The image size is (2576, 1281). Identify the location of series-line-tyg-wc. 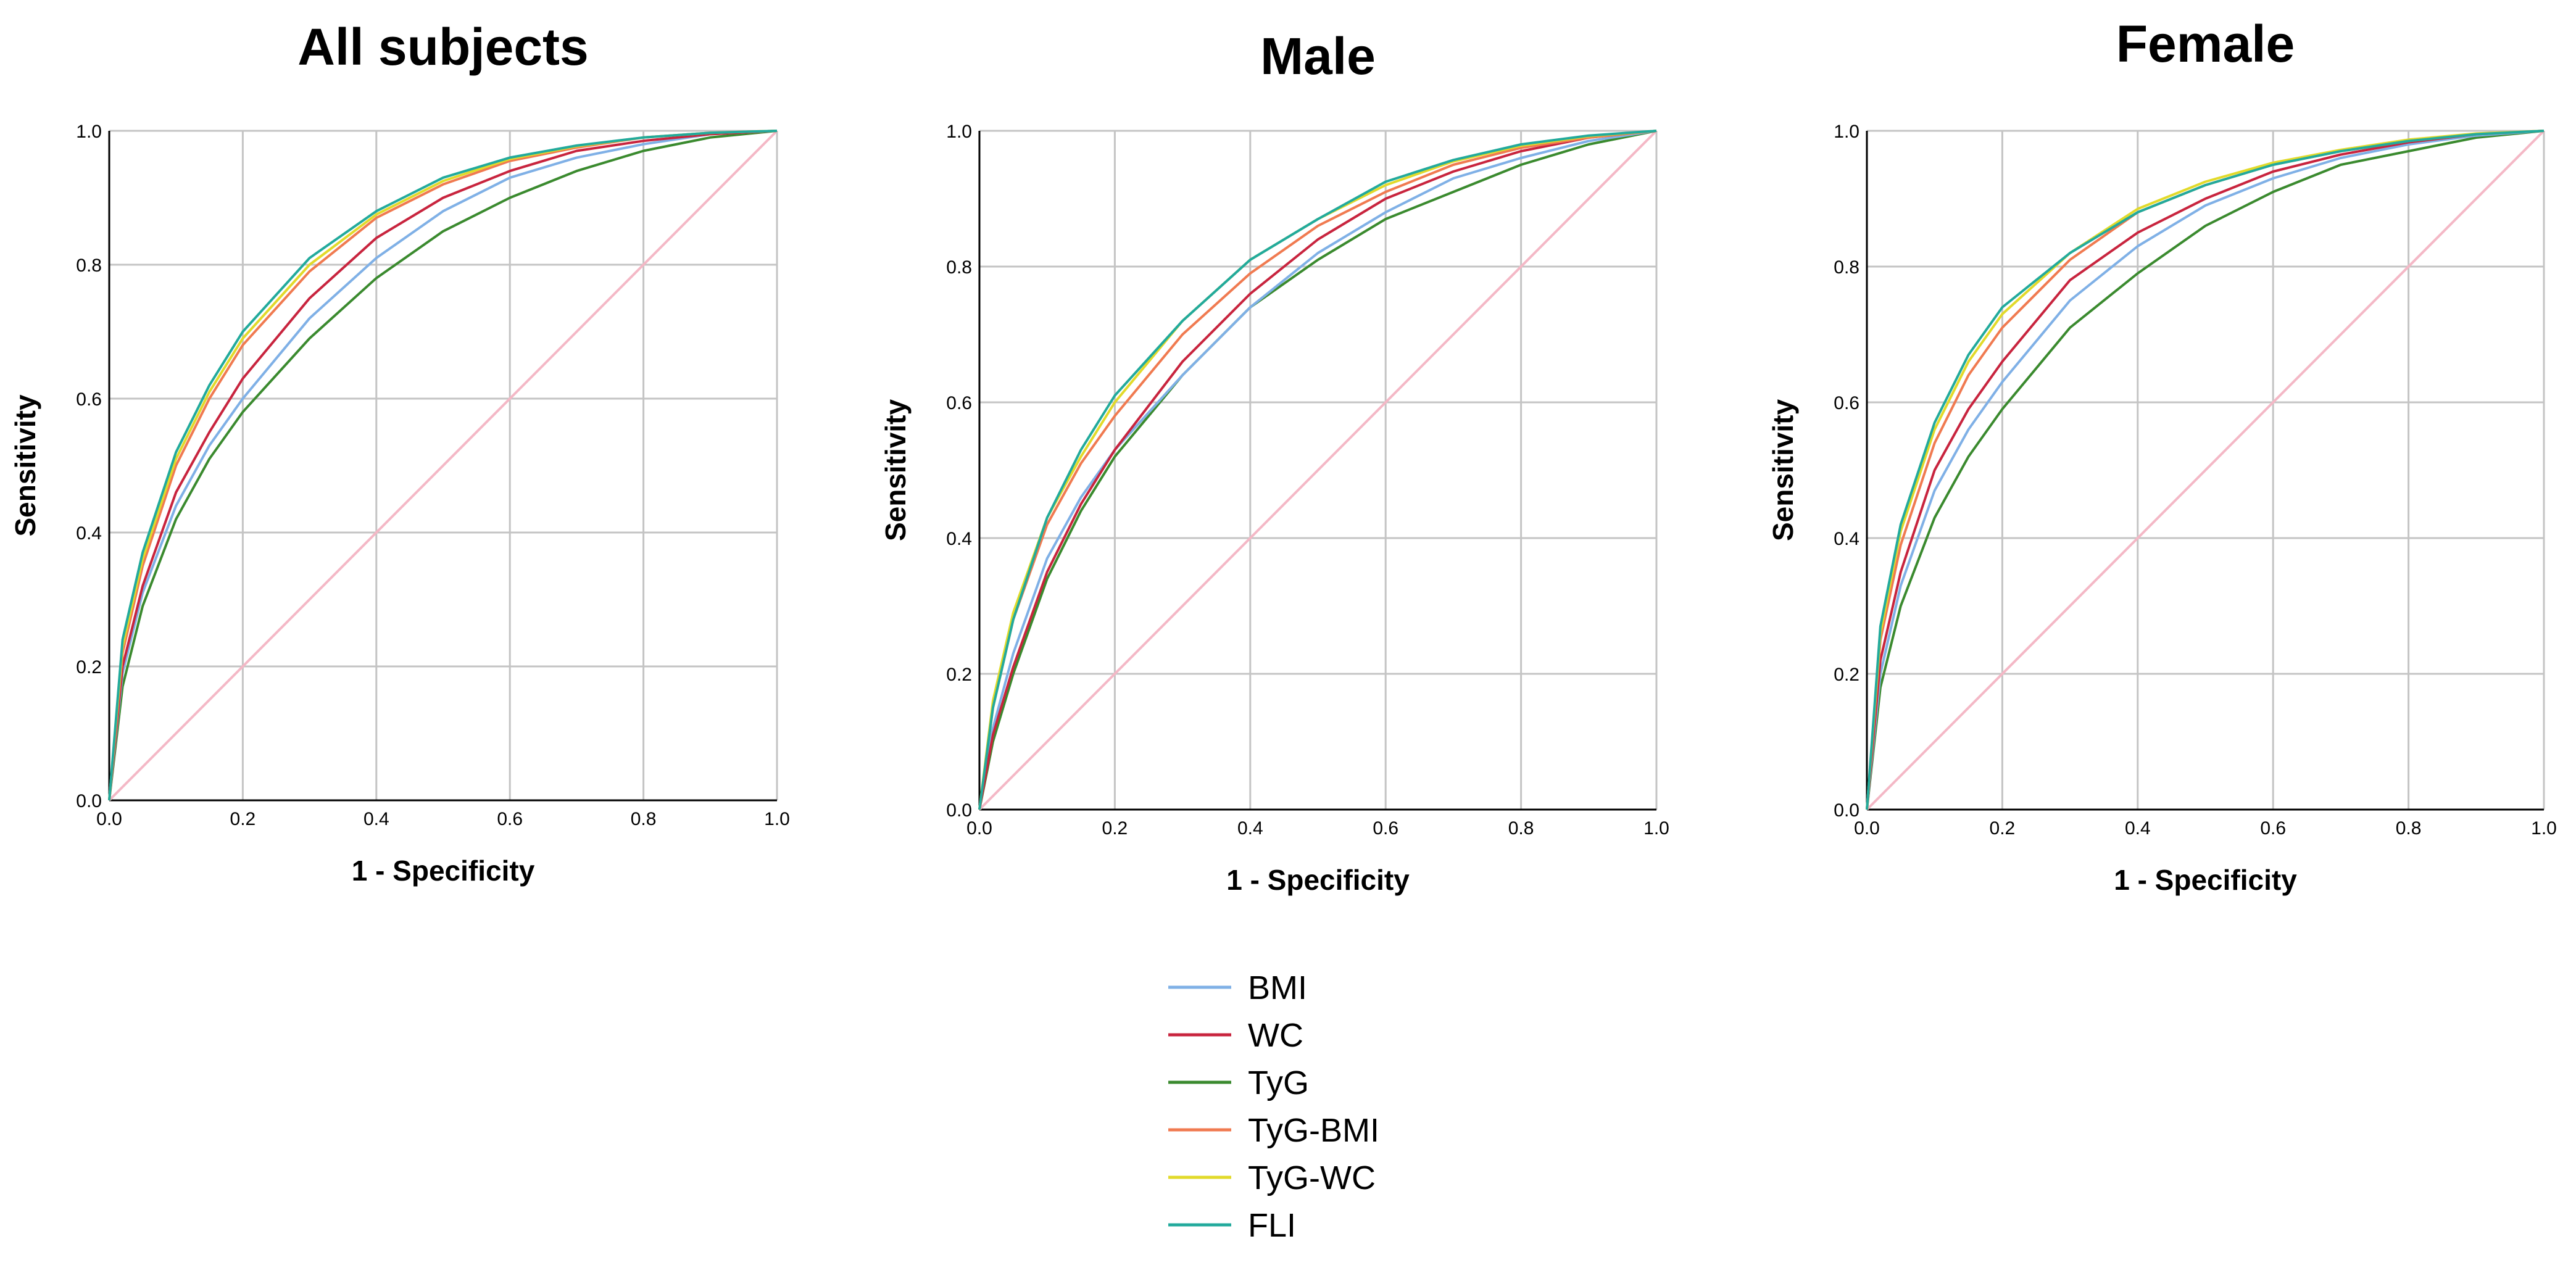
(2205, 470).